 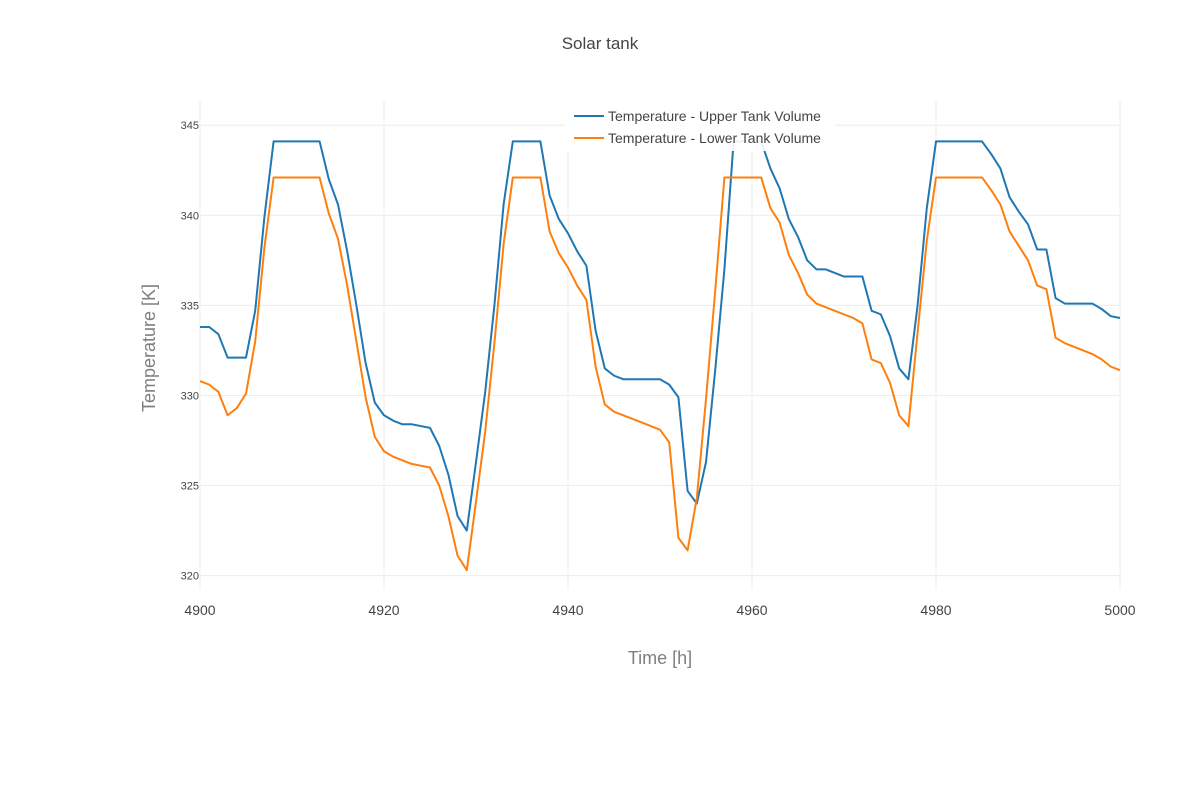 What do you see at coordinates (199, 610) in the screenshot?
I see `x-tick-label: 4900` at bounding box center [199, 610].